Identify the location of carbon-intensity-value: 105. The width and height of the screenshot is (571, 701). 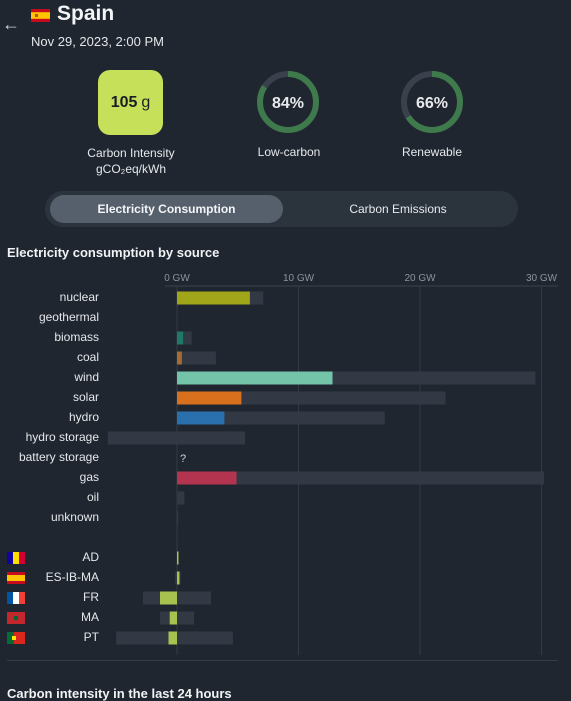
(124, 102).